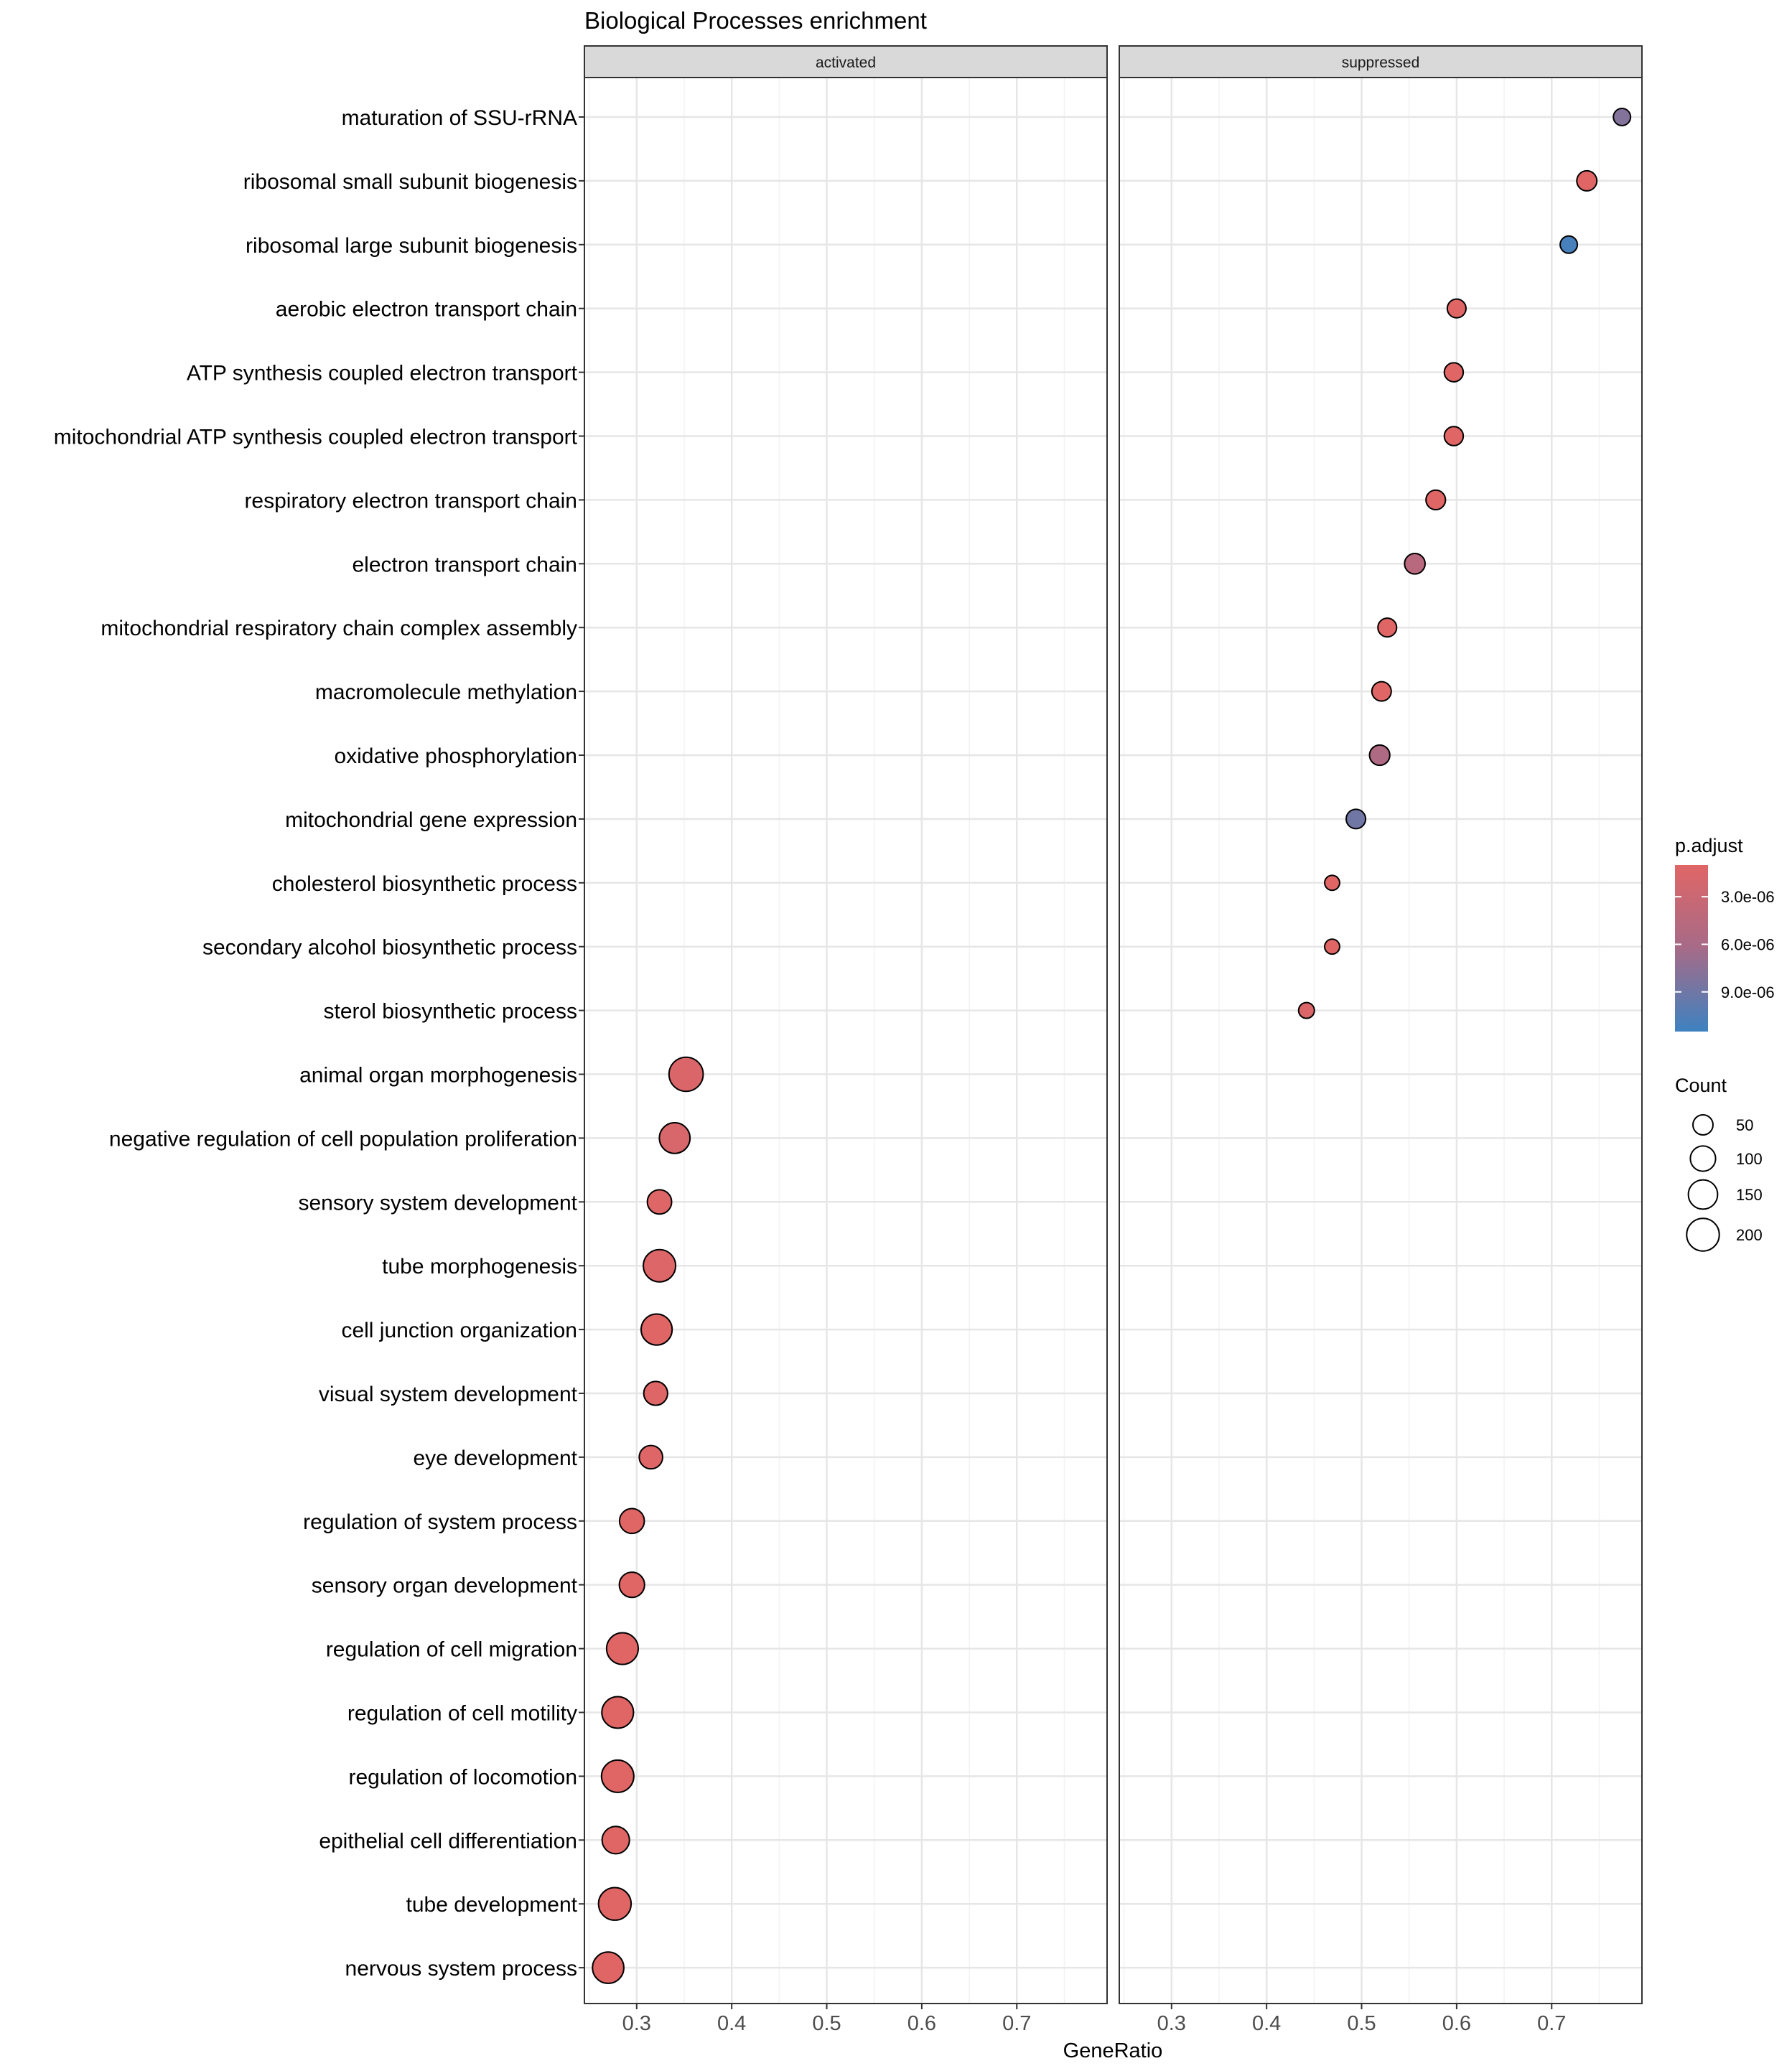 This screenshot has width=1792, height=2071. Describe the element at coordinates (446, 692) in the screenshot. I see `y-tick-label: macromolecule methylation` at that location.